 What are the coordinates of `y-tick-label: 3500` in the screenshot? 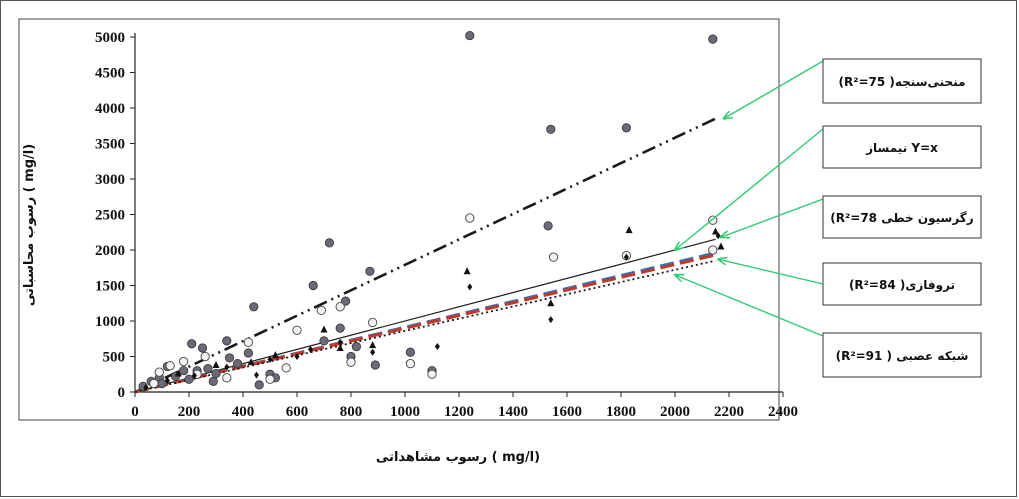 It's located at (110, 145).